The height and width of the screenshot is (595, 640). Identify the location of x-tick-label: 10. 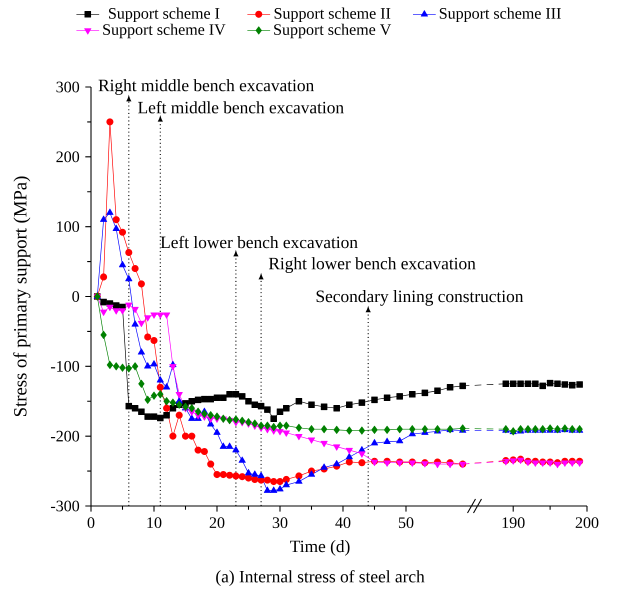
(154, 522).